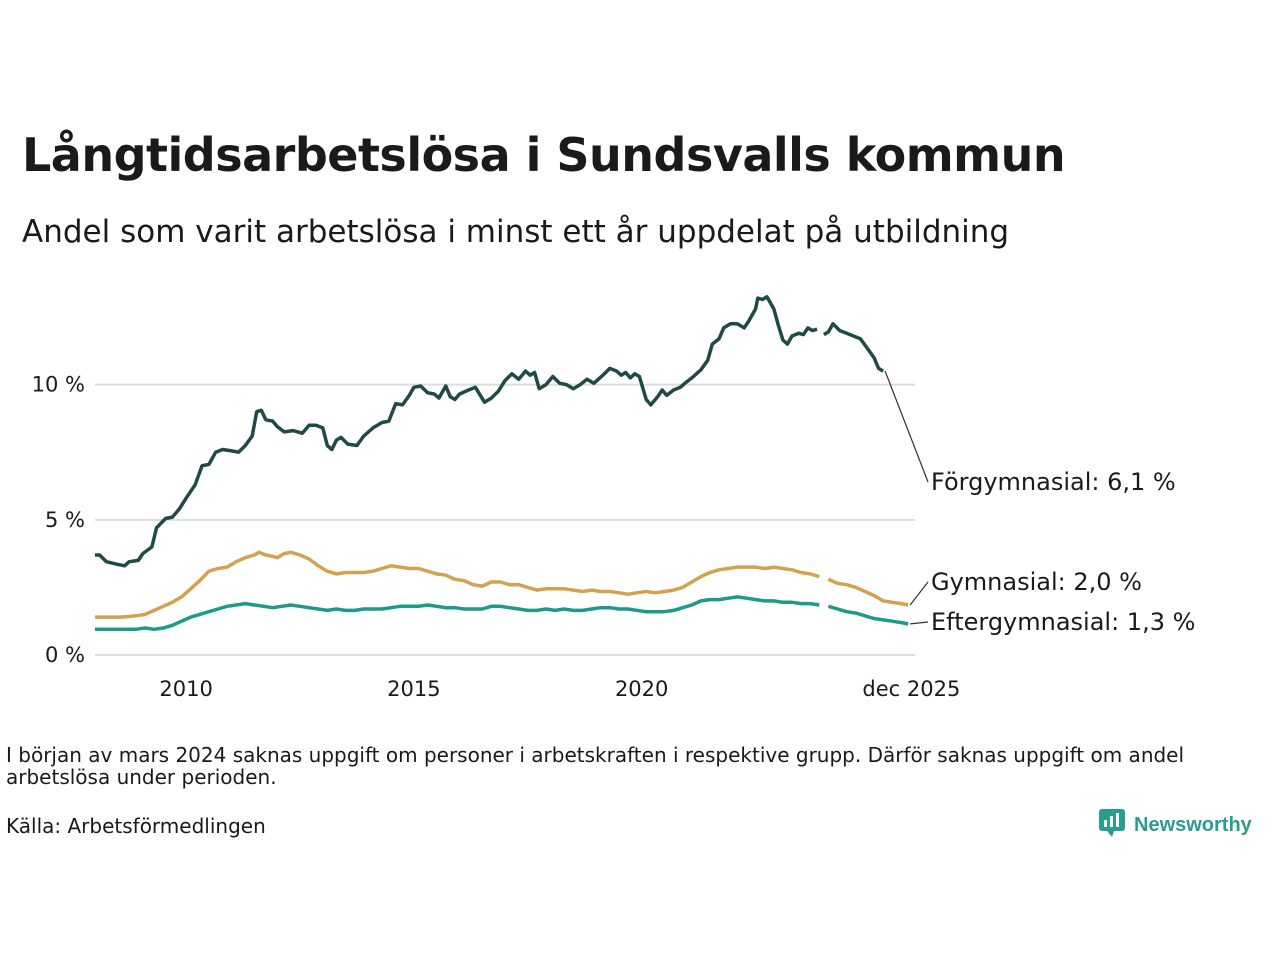 The image size is (1280, 960). What do you see at coordinates (559, 689) in the screenshot?
I see `x-axis-ticks: 2010 2015 2020 dec 2025` at bounding box center [559, 689].